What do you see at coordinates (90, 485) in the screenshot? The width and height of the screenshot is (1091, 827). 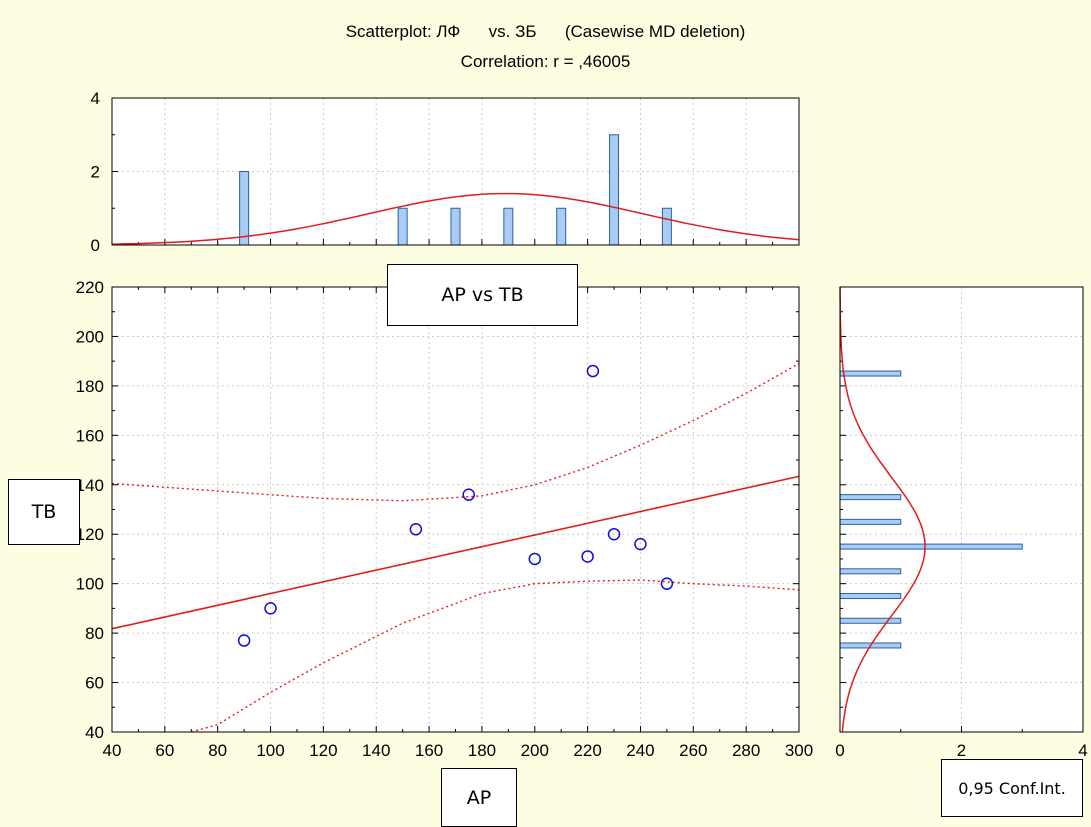 I see `scatter-y-tick-label: 140` at bounding box center [90, 485].